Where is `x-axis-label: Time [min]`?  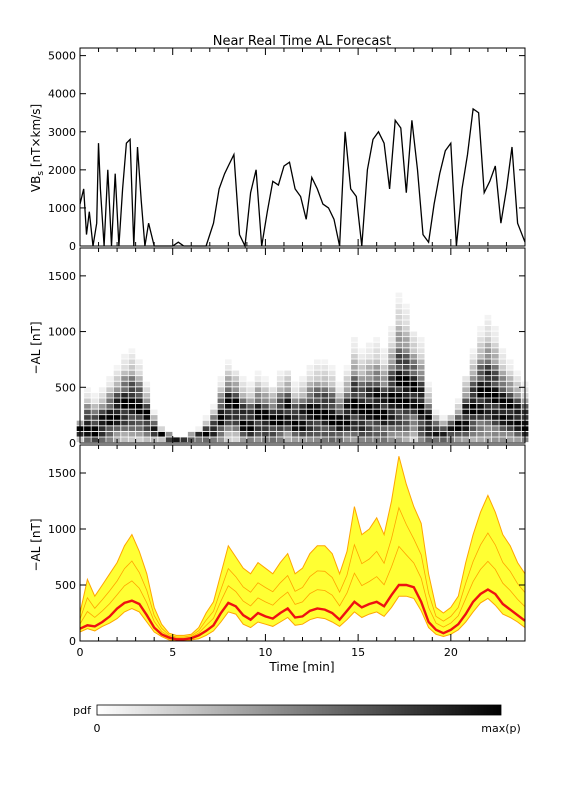
x-axis-label: Time [min] is located at coordinates (301, 667).